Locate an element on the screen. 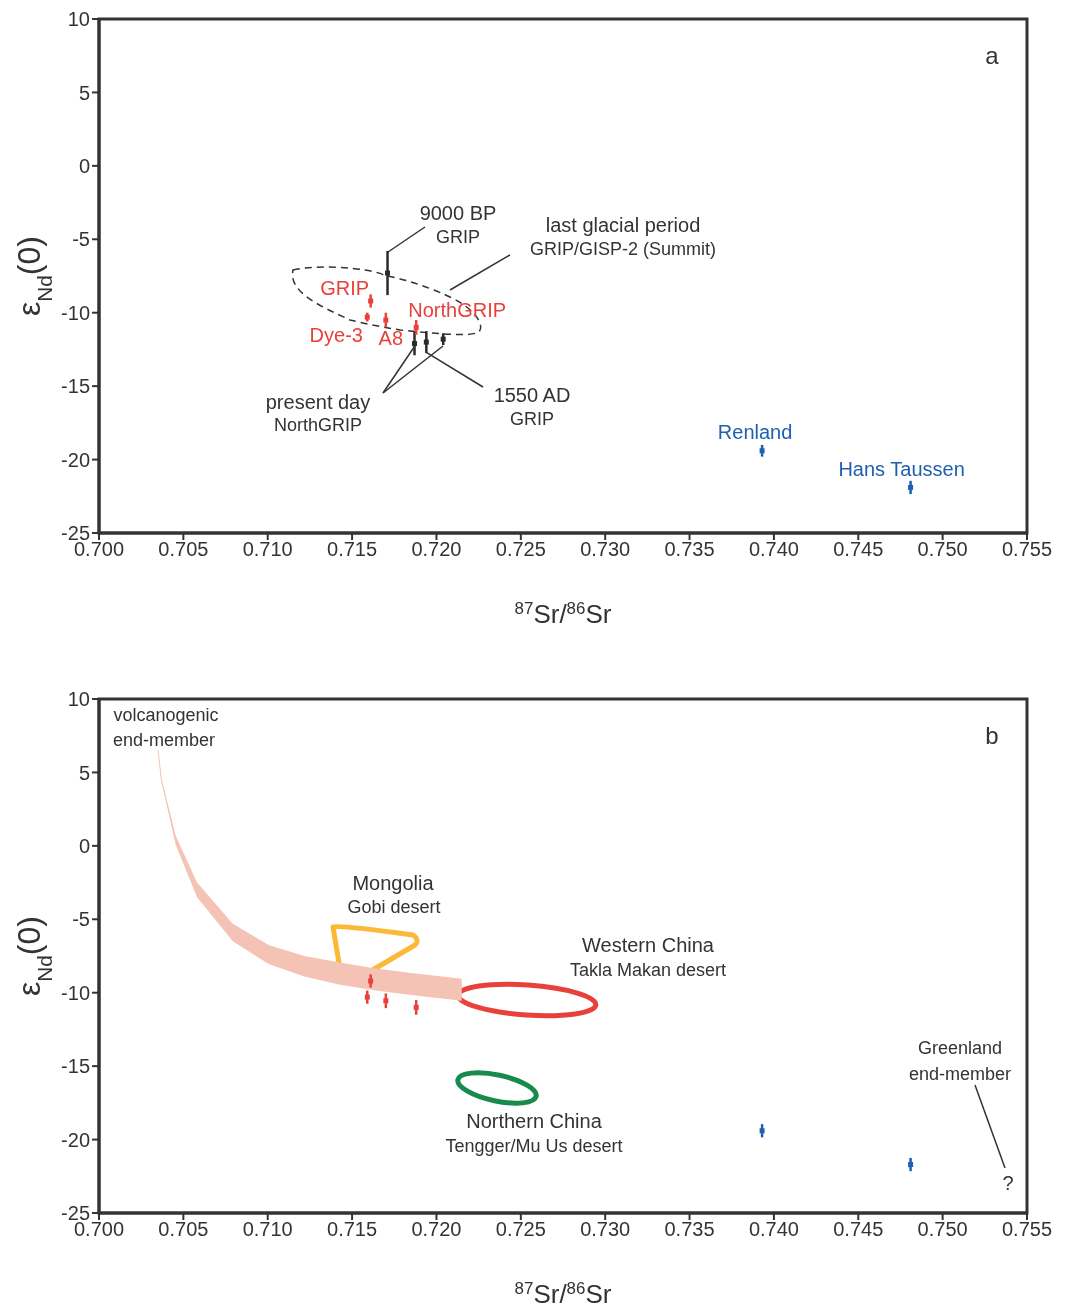 Image resolution: width=1065 pixels, height=1312 pixels. annotation: ? is located at coordinates (1008, 1183).